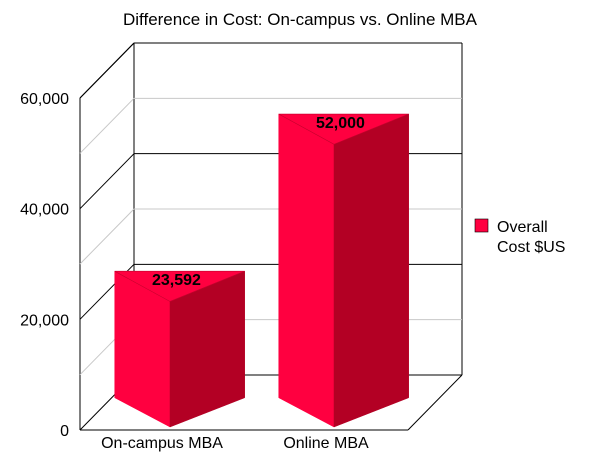 The image size is (600, 463). I want to click on legend-swatch, so click(481, 225).